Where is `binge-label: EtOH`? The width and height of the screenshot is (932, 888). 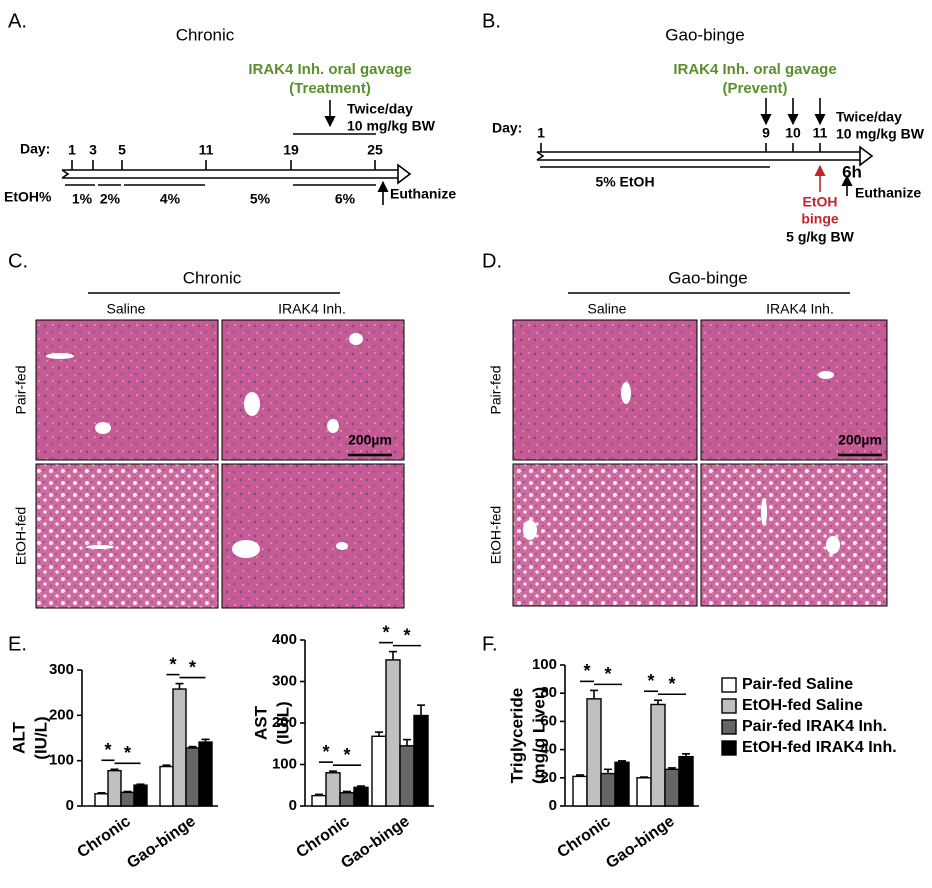
binge-label: EtOH is located at coordinates (820, 202).